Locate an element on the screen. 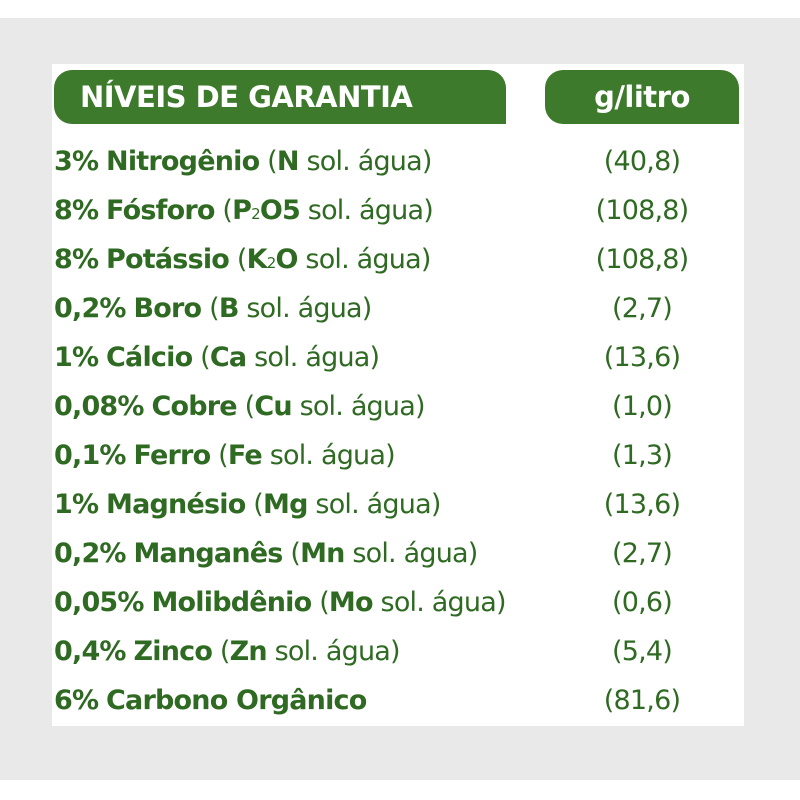  nutrient-row: 0,08% Cobre (Cu sol. água) (1,0) is located at coordinates (399, 406).